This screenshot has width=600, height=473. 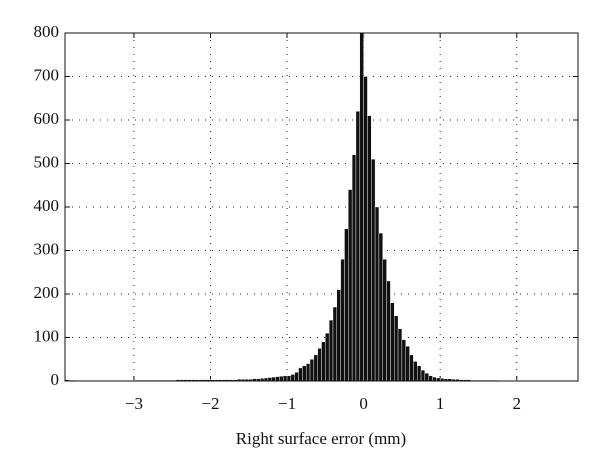 What do you see at coordinates (440, 403) in the screenshot?
I see `x-tick-label: 1` at bounding box center [440, 403].